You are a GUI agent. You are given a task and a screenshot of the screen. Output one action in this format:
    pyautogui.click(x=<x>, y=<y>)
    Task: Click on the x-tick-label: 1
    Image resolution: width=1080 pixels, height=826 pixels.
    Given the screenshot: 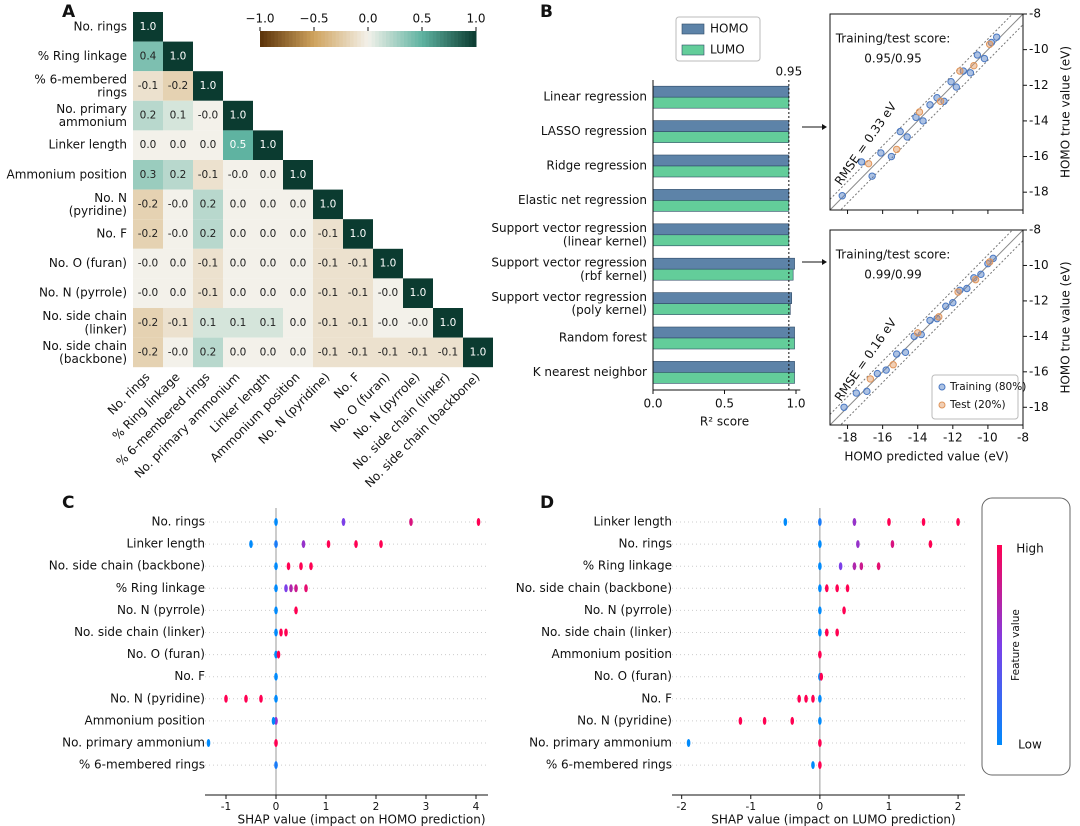 What is the action you would take?
    pyautogui.click(x=326, y=807)
    